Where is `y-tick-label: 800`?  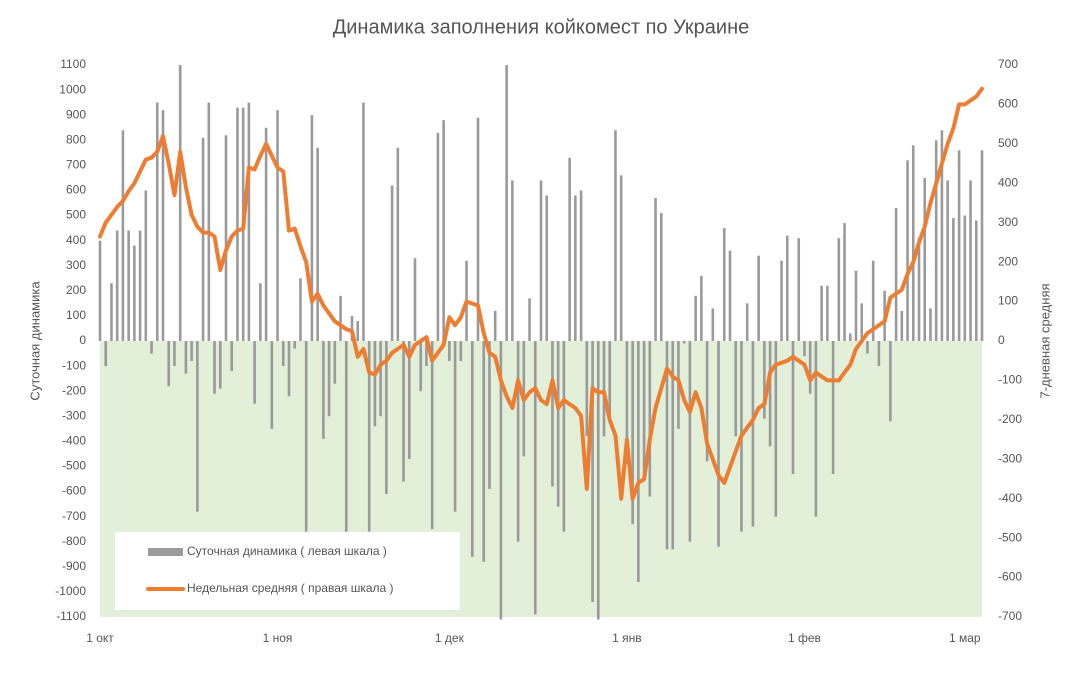
y-tick-label: 800 is located at coordinates (76, 139).